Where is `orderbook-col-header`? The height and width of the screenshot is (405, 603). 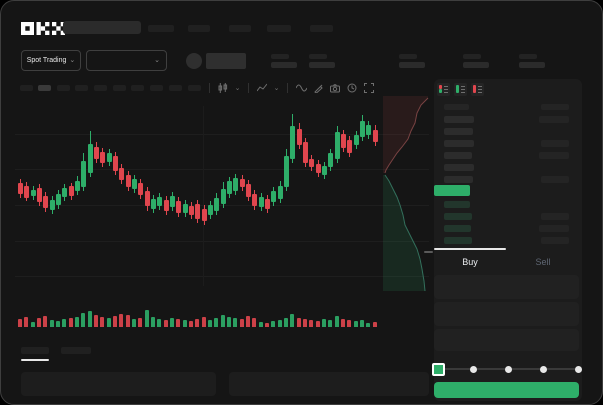 orderbook-col-header is located at coordinates (555, 107).